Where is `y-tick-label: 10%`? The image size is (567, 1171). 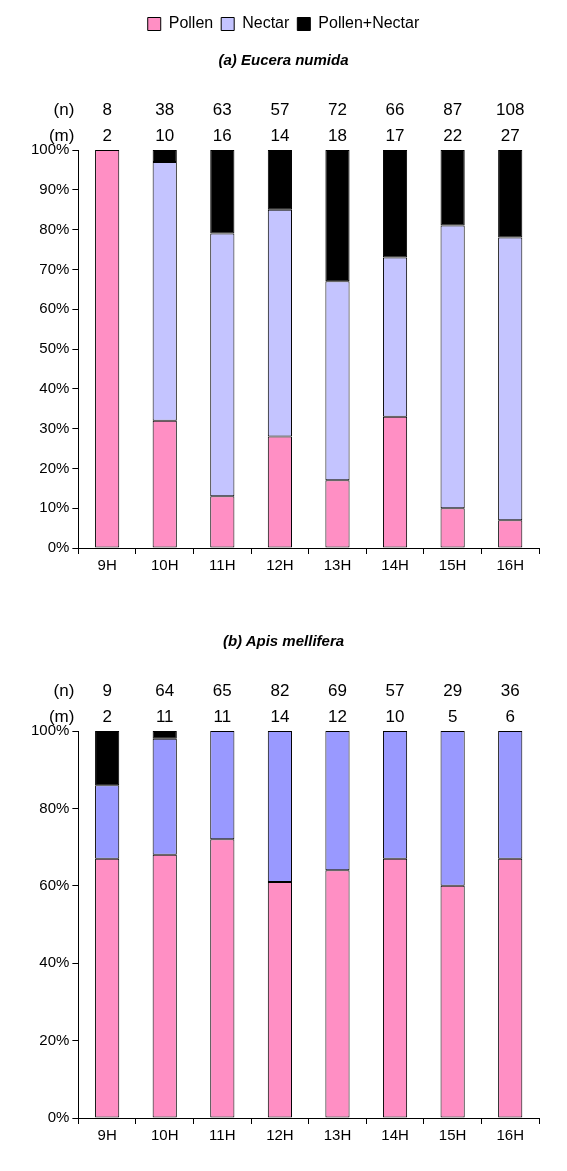 y-tick-label: 10% is located at coordinates (54, 507).